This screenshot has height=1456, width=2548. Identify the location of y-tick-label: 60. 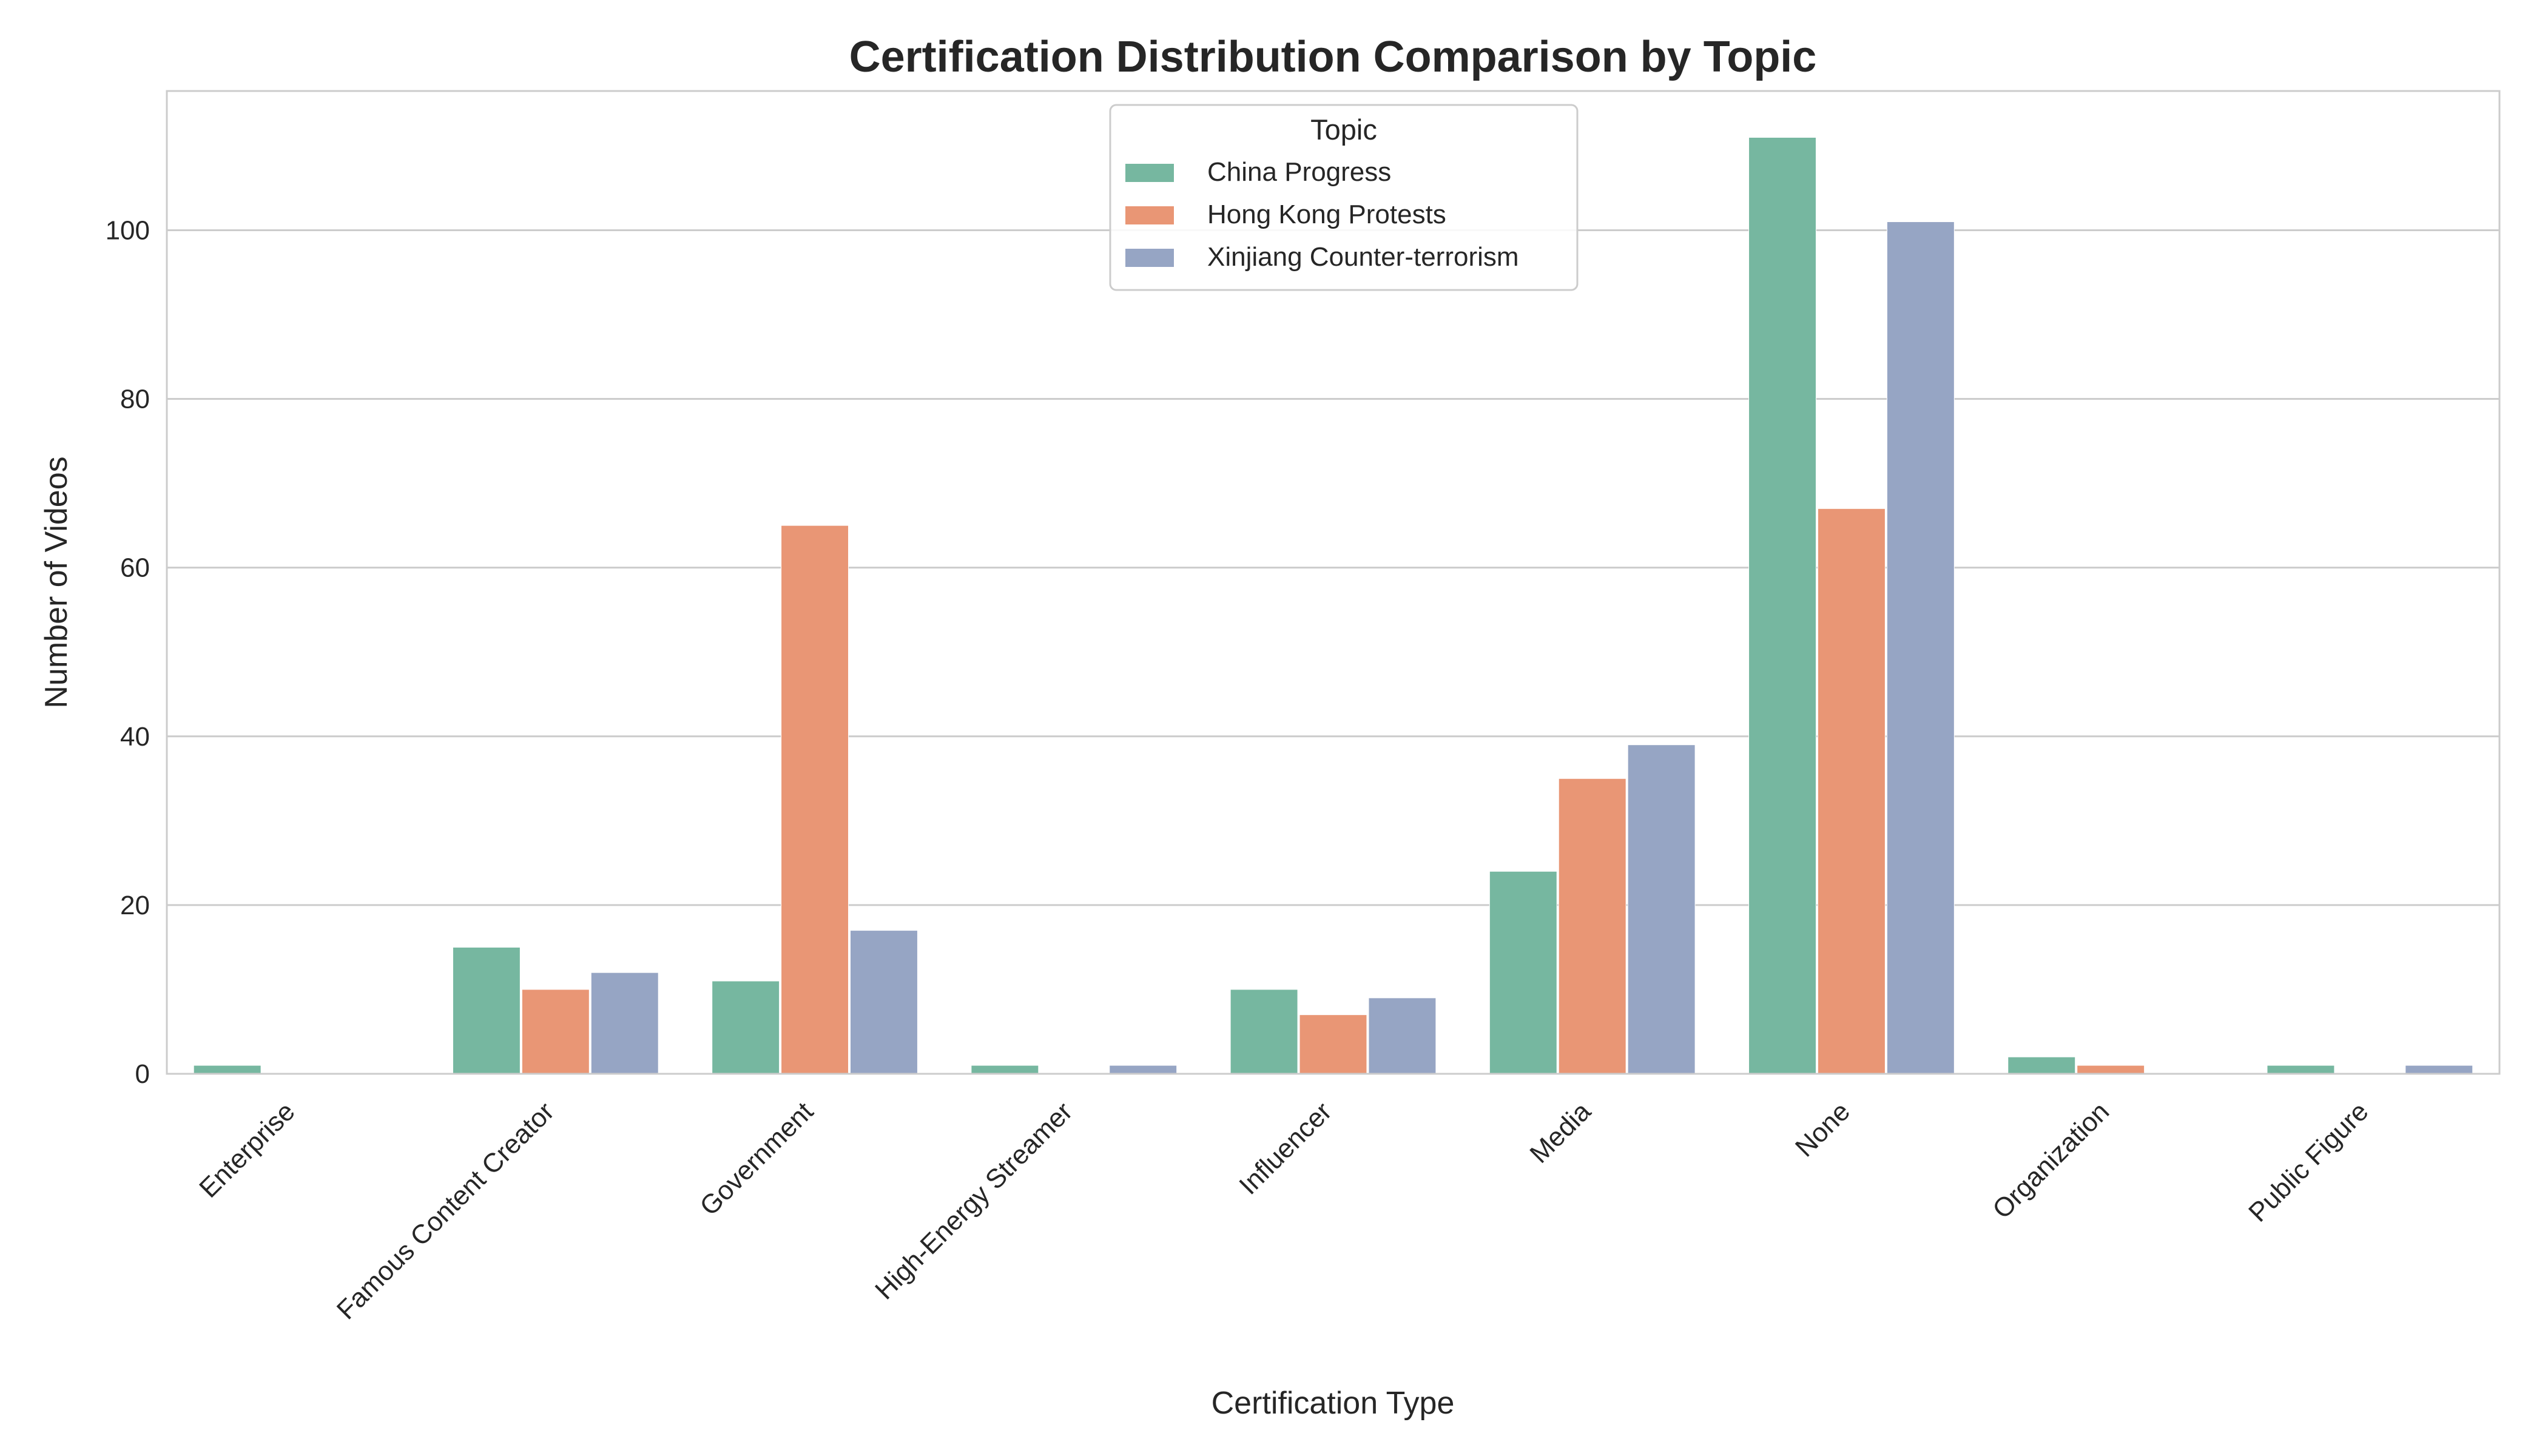
(135, 568).